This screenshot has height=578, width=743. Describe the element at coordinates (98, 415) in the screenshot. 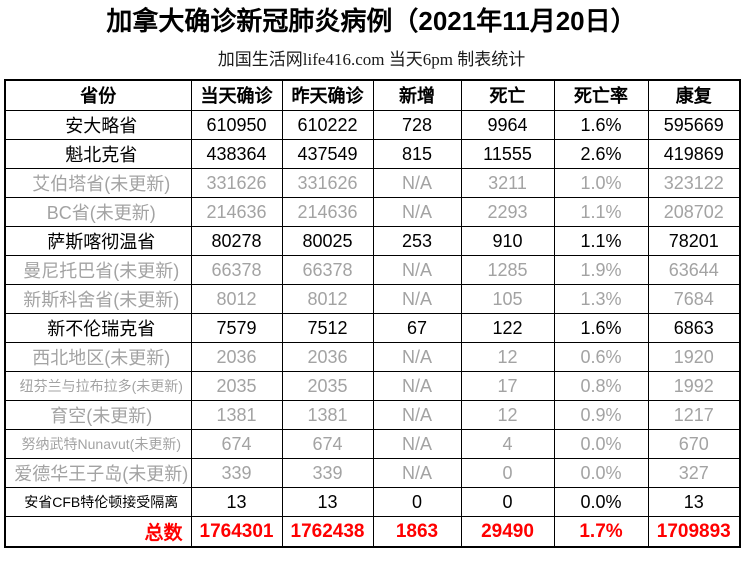

I see `province-name: 育空(未更新)` at that location.